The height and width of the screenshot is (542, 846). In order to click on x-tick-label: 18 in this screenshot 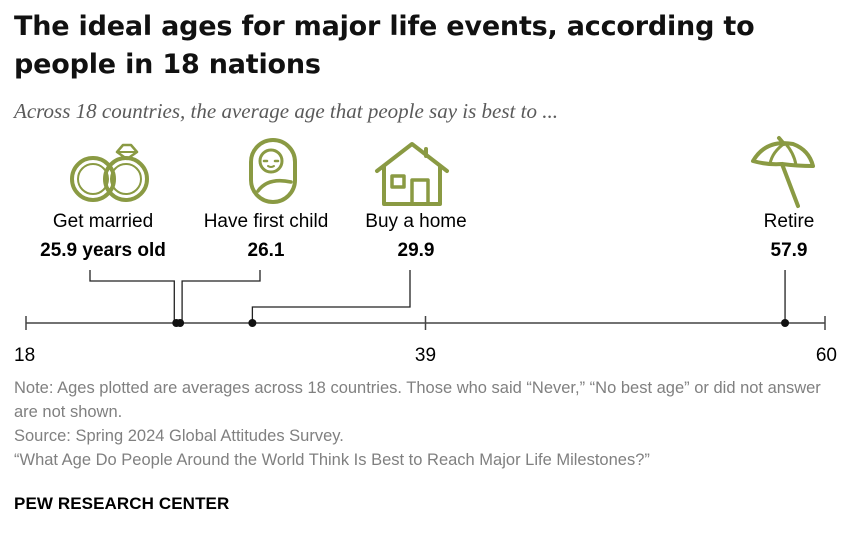, I will do `click(24, 355)`.